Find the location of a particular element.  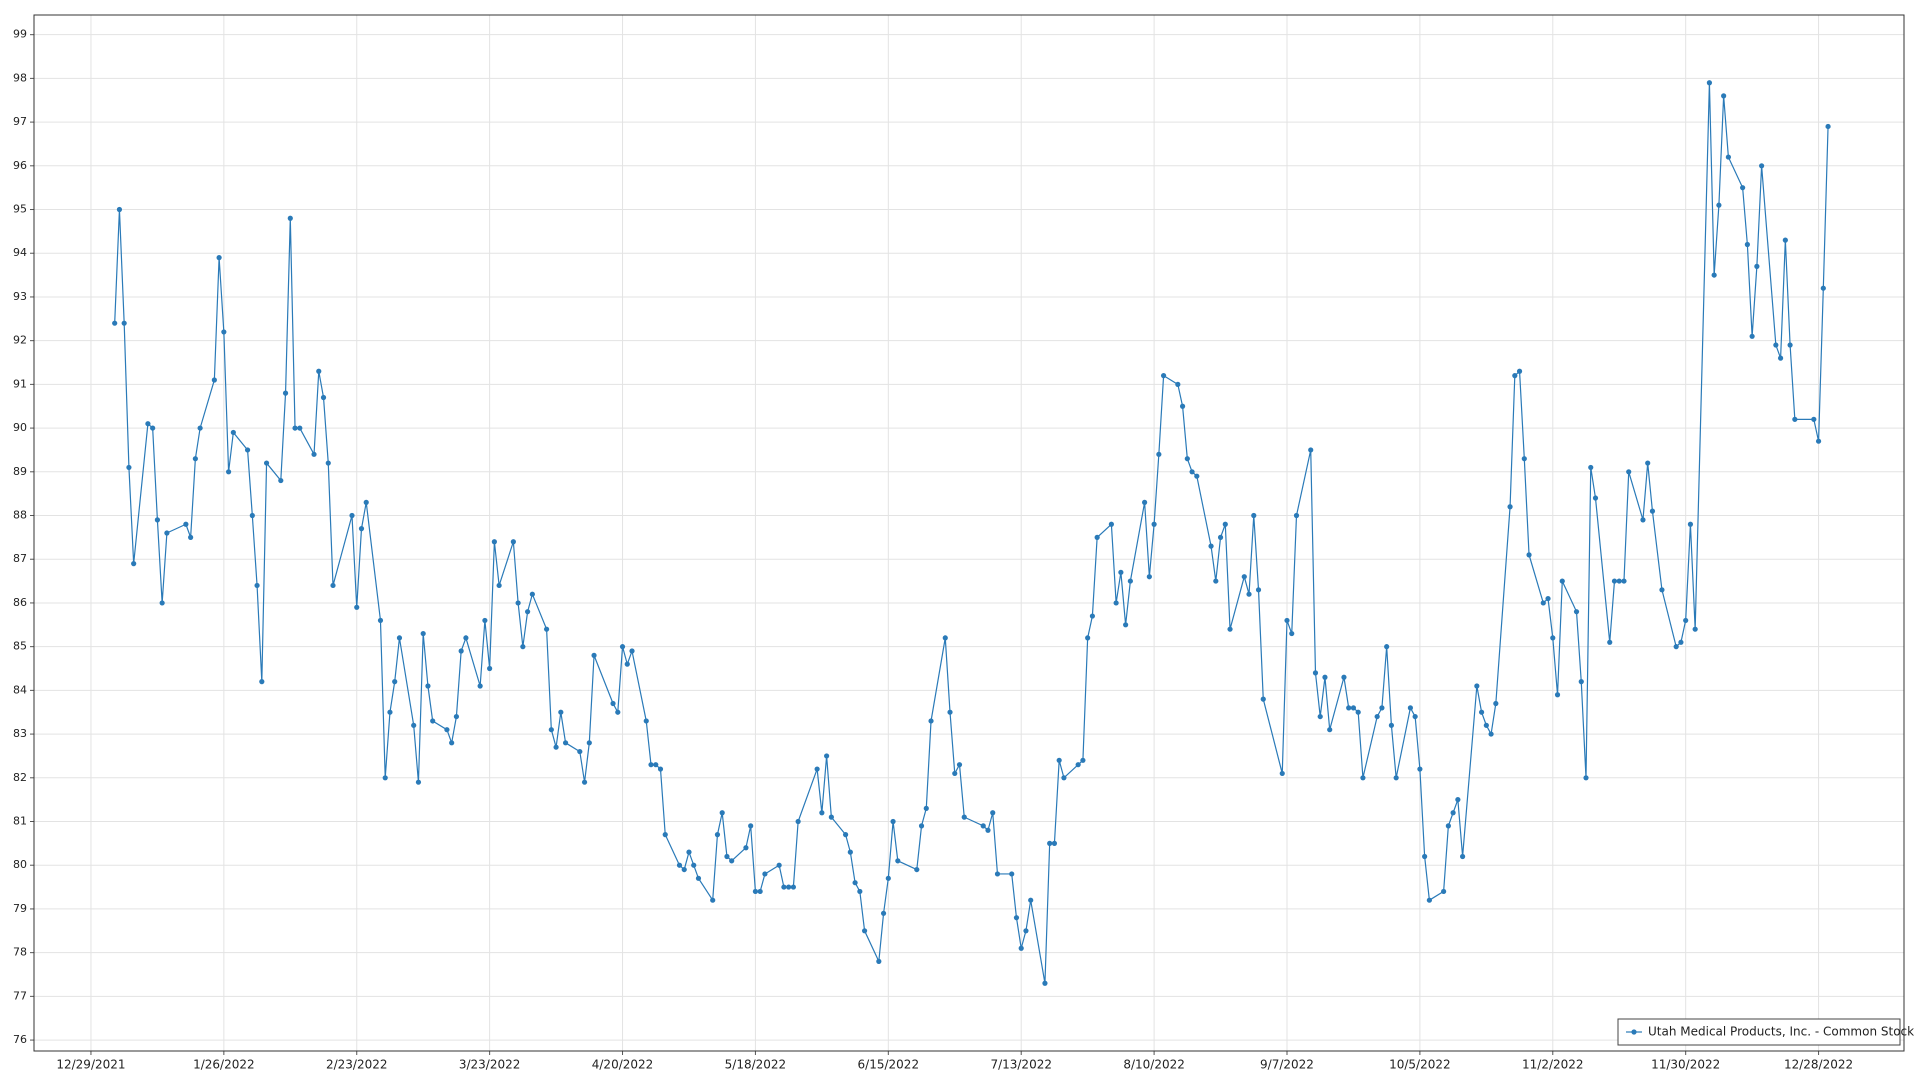

x-tick-label: 6/15/2022 is located at coordinates (889, 1065).